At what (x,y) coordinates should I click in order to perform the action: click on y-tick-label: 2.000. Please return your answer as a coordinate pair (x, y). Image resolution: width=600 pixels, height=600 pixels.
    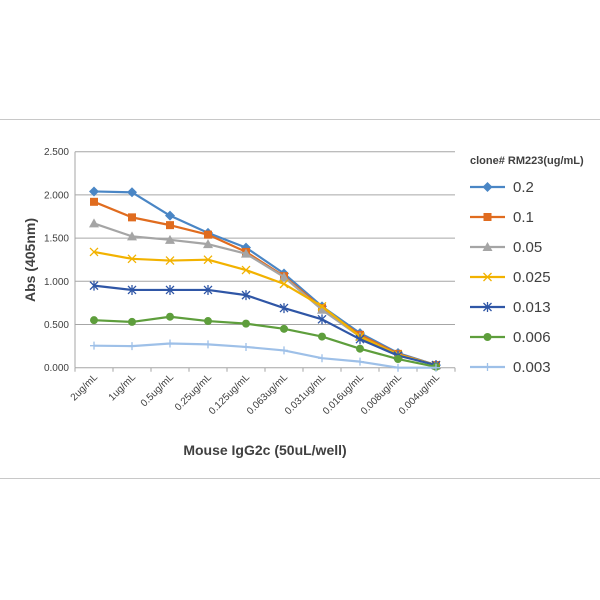
    Looking at the image, I should click on (56, 195).